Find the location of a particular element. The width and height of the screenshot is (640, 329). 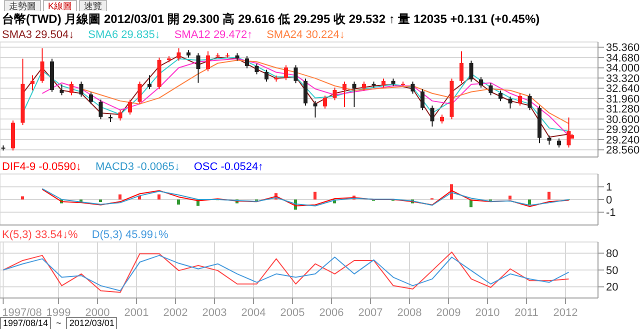

series-label: SMA12 29.472↑ is located at coordinates (213, 35).